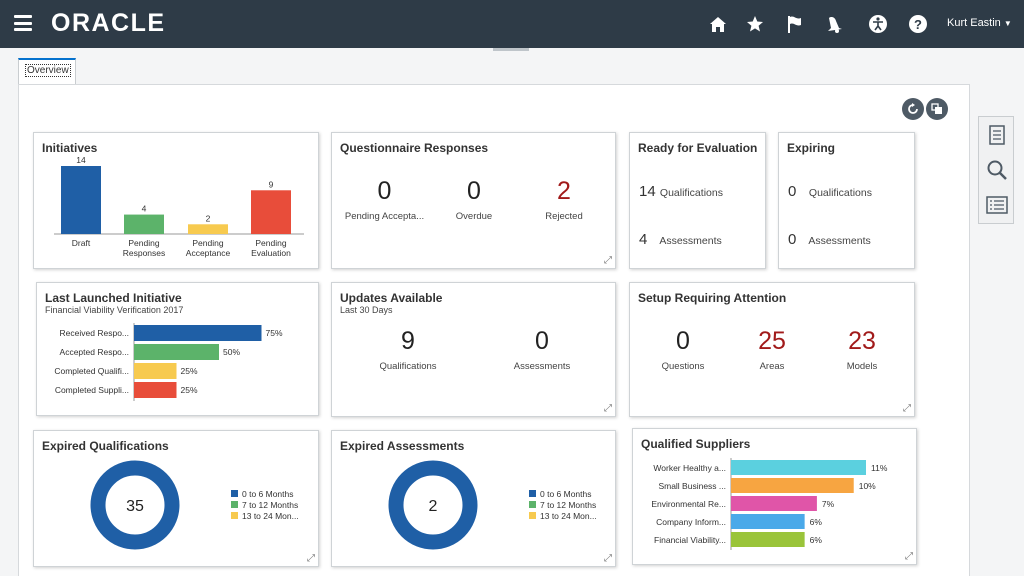  What do you see at coordinates (564, 216) in the screenshot?
I see `metric-label: Rejected` at bounding box center [564, 216].